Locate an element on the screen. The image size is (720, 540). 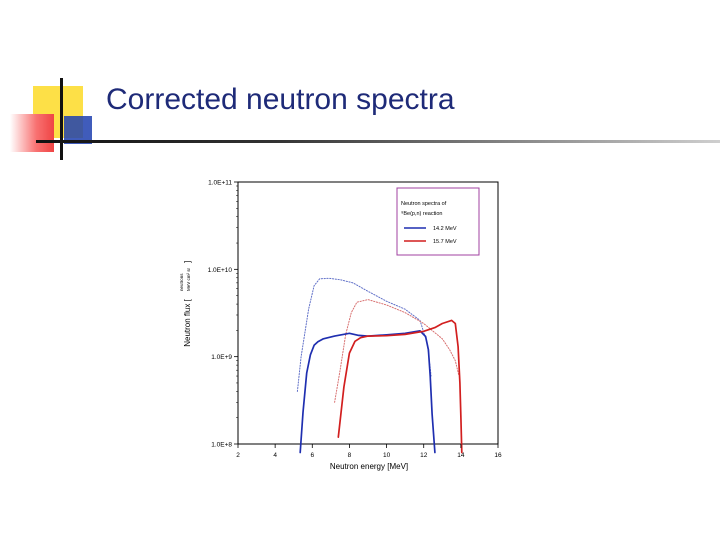
x-tick-label-12: 12 is located at coordinates (424, 455).